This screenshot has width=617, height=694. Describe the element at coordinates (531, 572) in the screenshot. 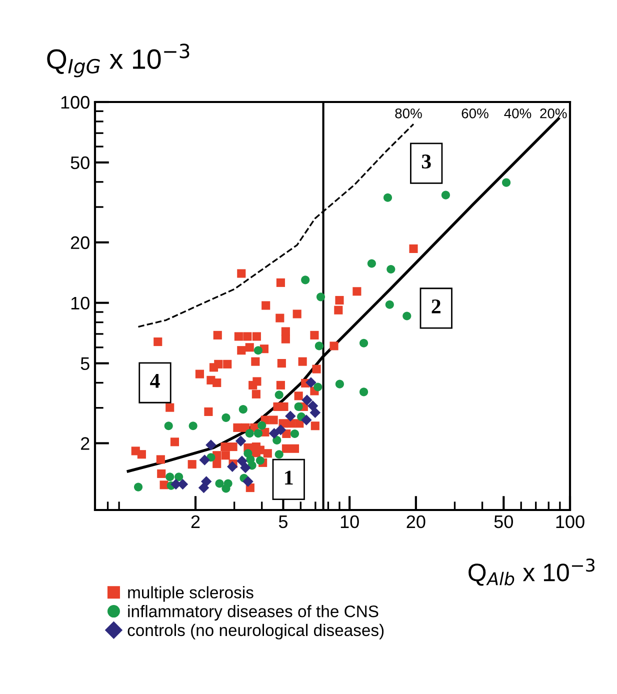

I see `x-axis-title: Q$_{Alb}$ x 10$^{−3}$` at that location.